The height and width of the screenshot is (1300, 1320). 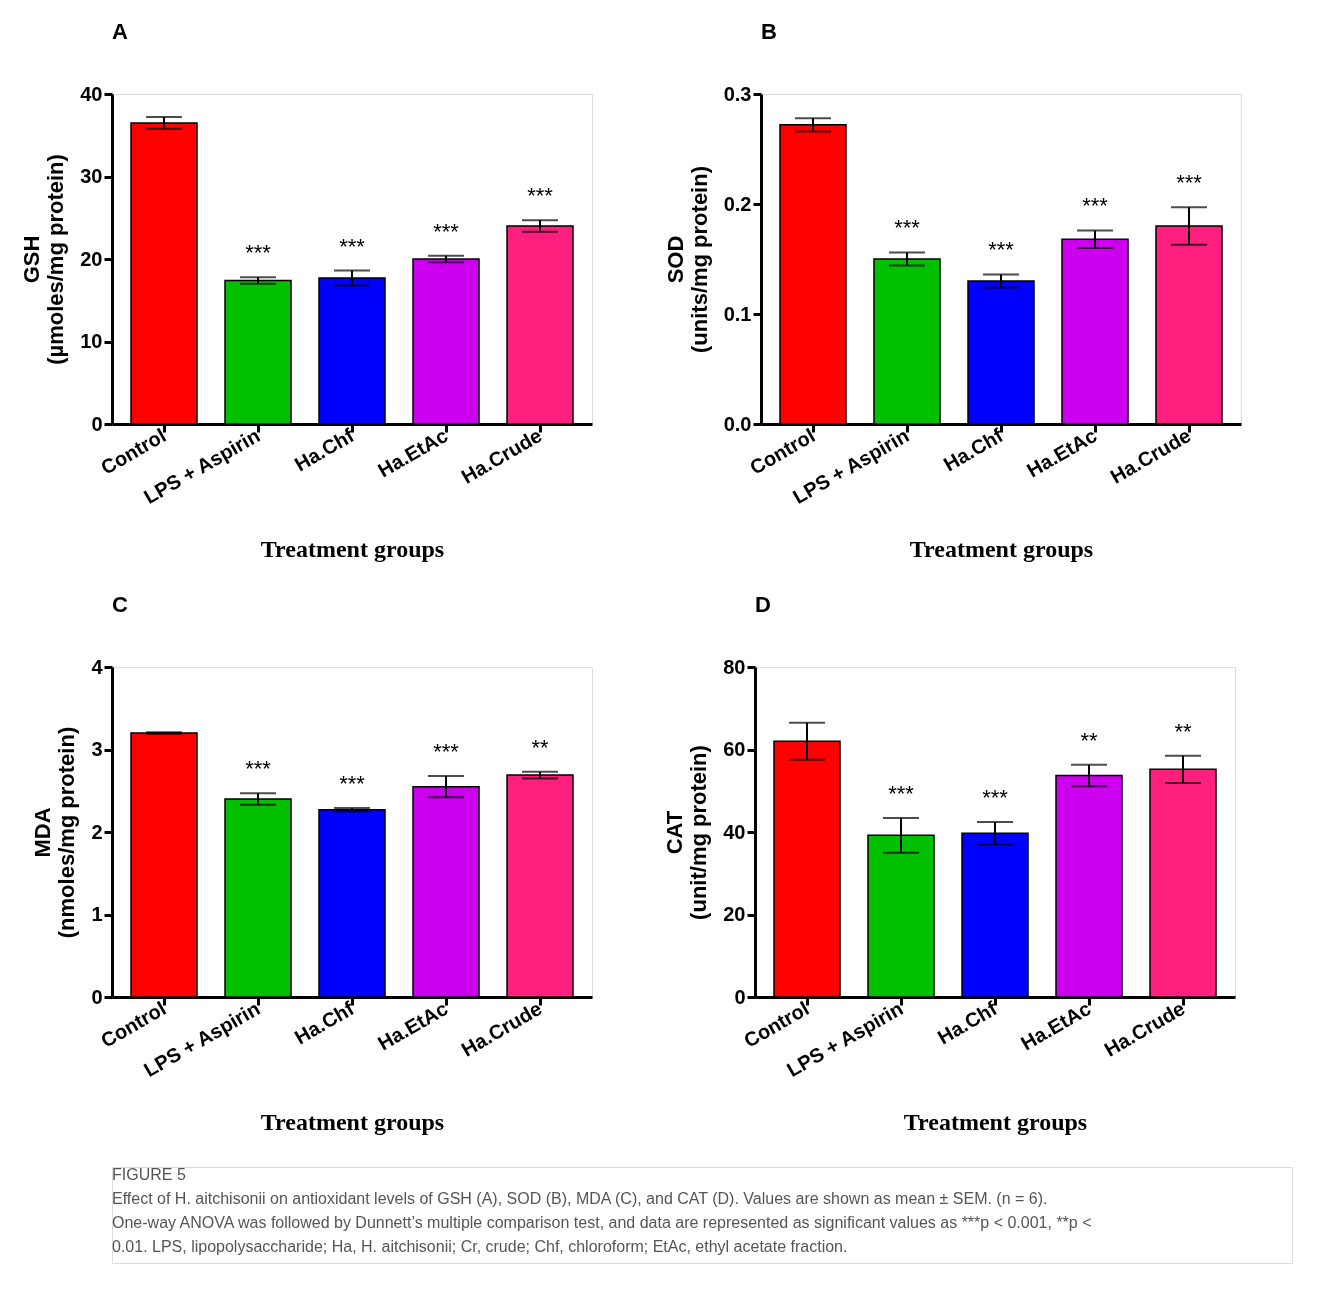 I want to click on y-tick-label: 0.1, so click(x=737, y=313).